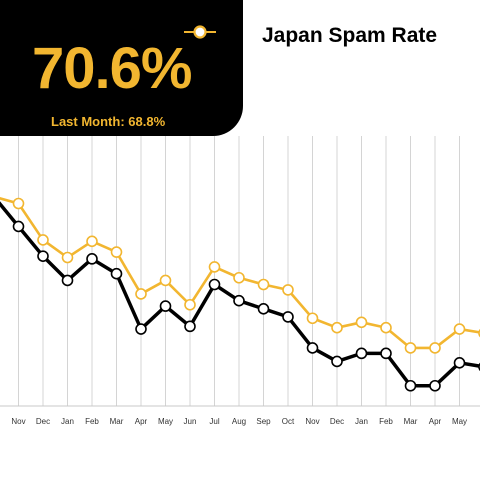 The image size is (480, 480). I want to click on x-tick-label: Oct, so click(288, 421).